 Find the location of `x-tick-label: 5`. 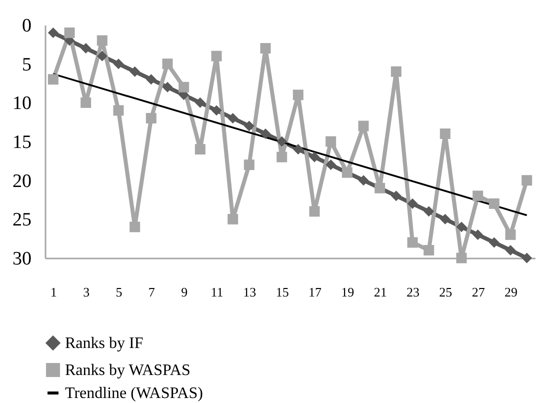

x-tick-label: 5 is located at coordinates (119, 292).